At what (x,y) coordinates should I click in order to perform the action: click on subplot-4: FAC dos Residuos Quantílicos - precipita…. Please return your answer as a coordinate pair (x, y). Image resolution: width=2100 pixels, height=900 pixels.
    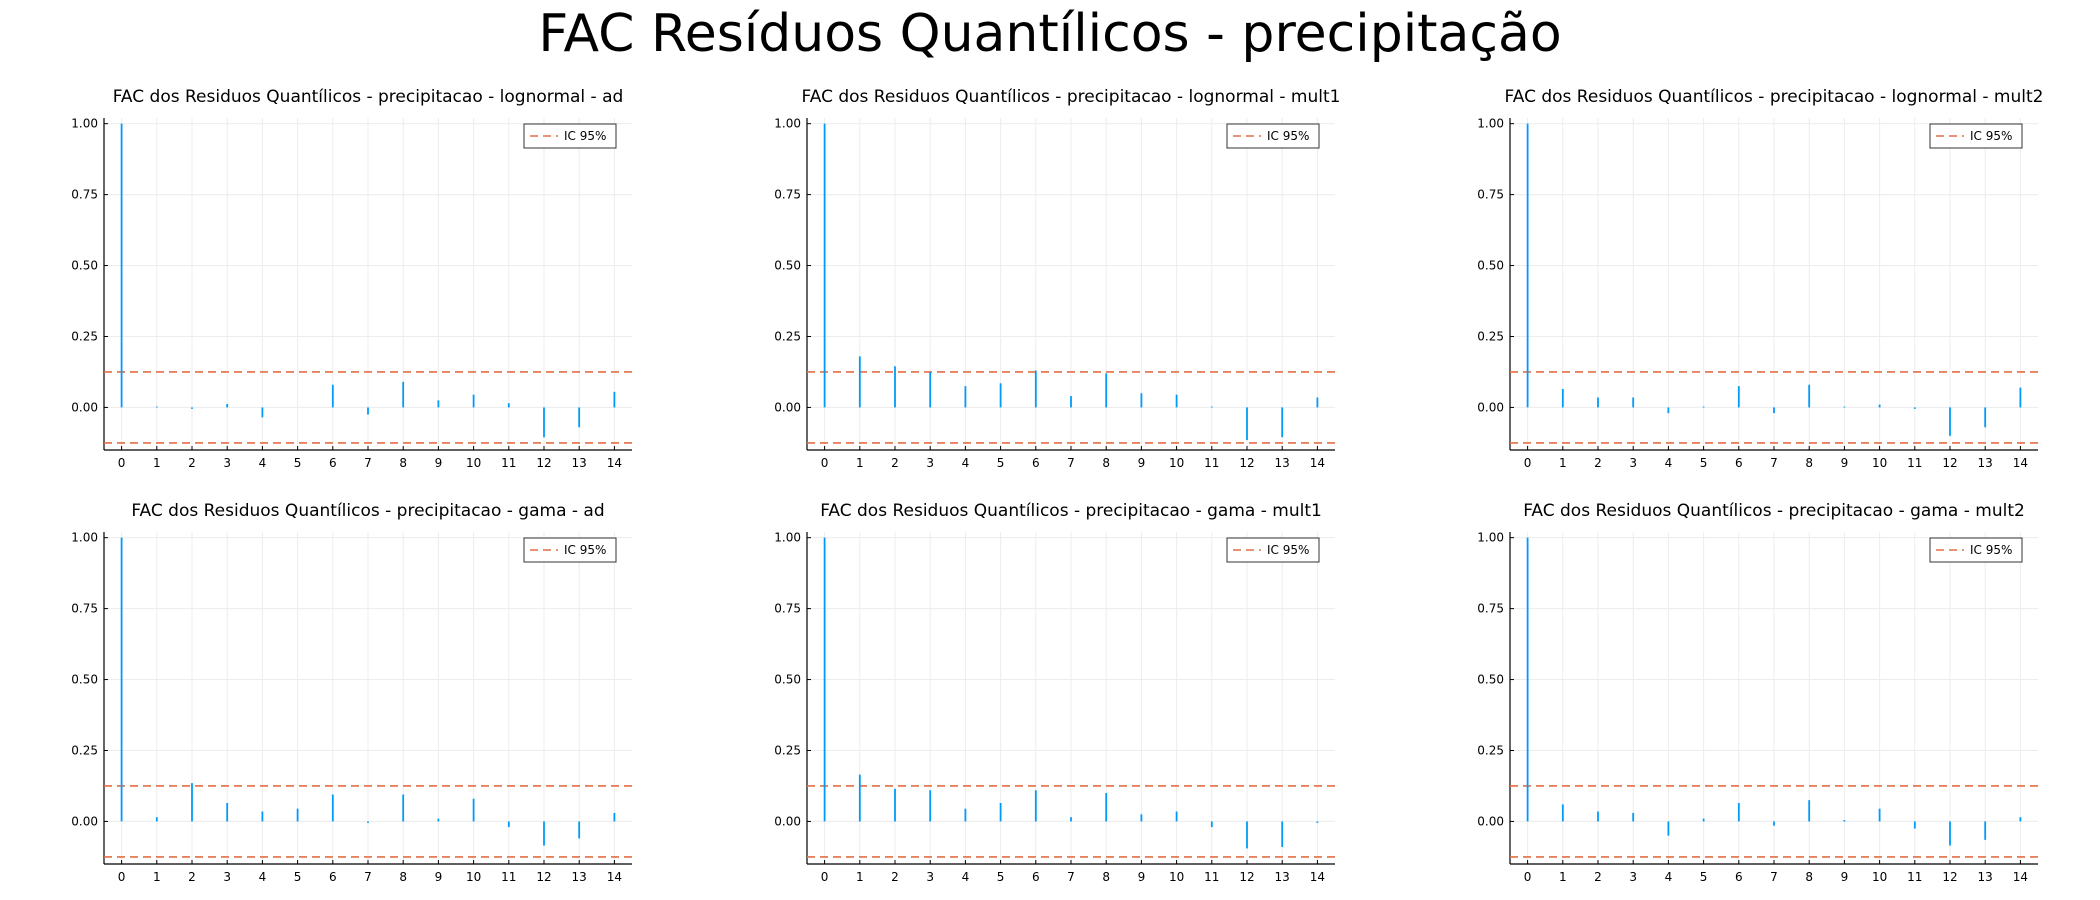
    Looking at the image, I should click on (351, 692).